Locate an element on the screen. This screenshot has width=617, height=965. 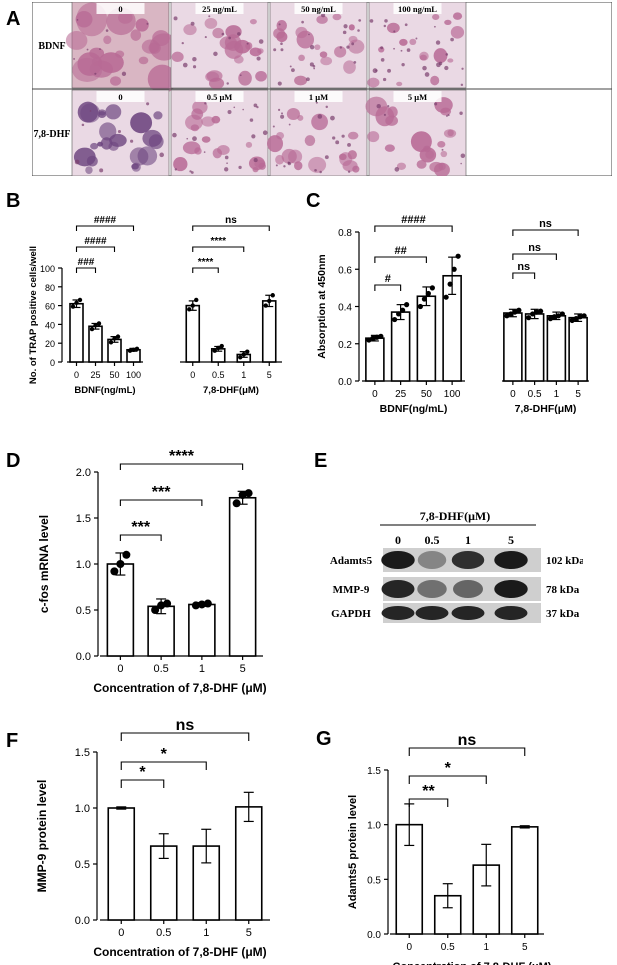
x-tick-label: 0.5 is located at coordinates (163, 933).